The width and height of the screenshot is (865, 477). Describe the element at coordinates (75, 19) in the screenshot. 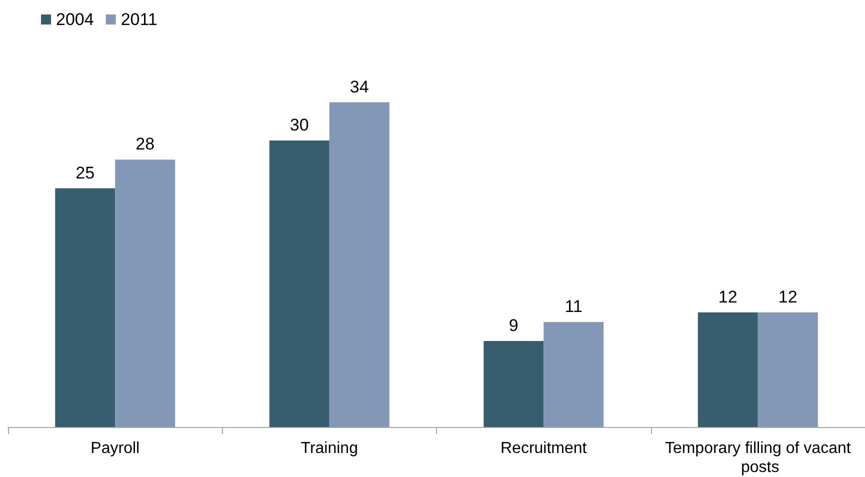

I see `legend-label: 2004` at that location.